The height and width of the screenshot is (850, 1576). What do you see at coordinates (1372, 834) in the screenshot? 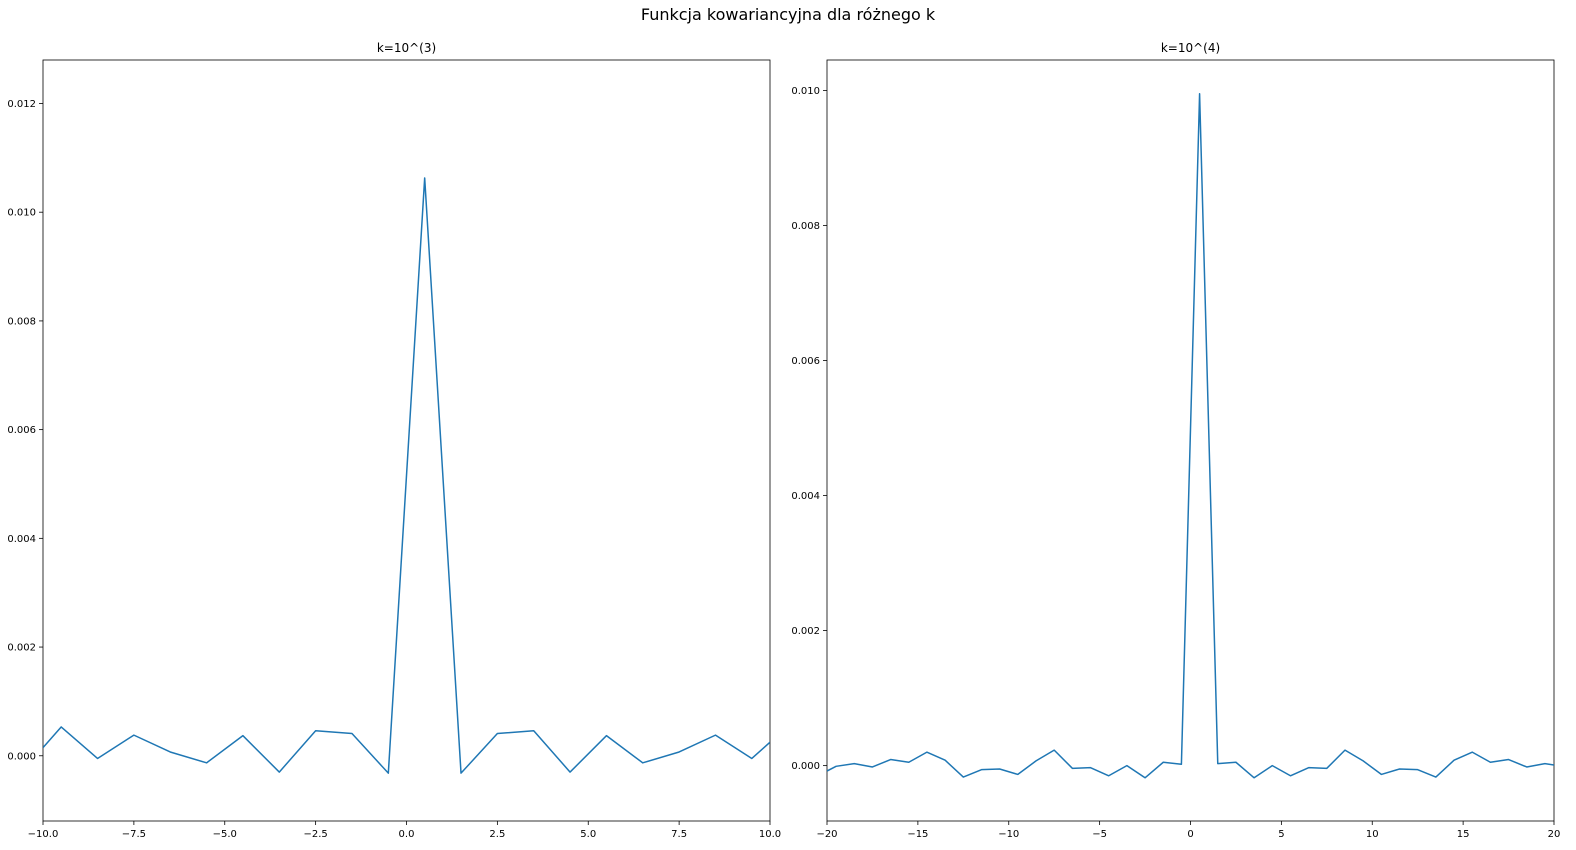
I see `x-tick-label: 10` at bounding box center [1372, 834].